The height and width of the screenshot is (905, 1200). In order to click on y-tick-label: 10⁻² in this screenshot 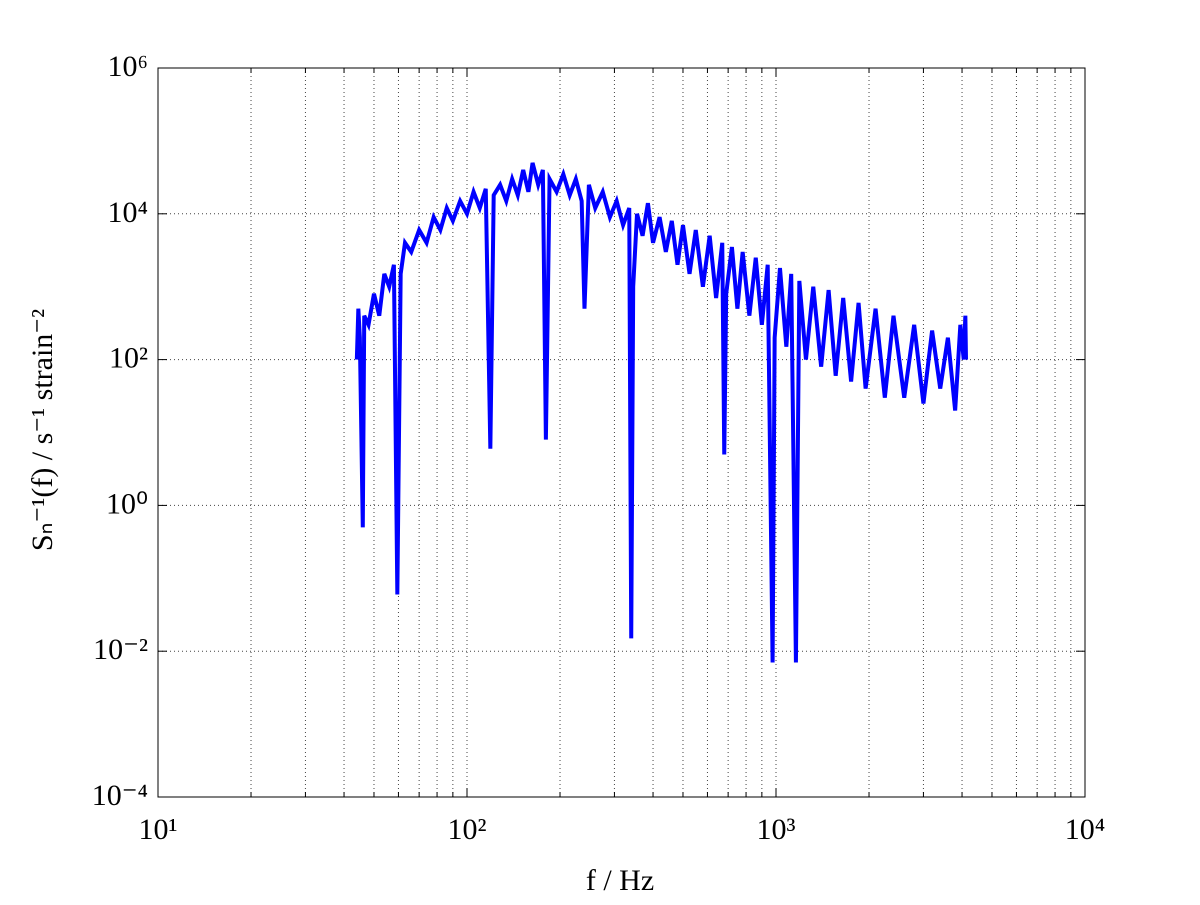, I will do `click(120, 649)`.